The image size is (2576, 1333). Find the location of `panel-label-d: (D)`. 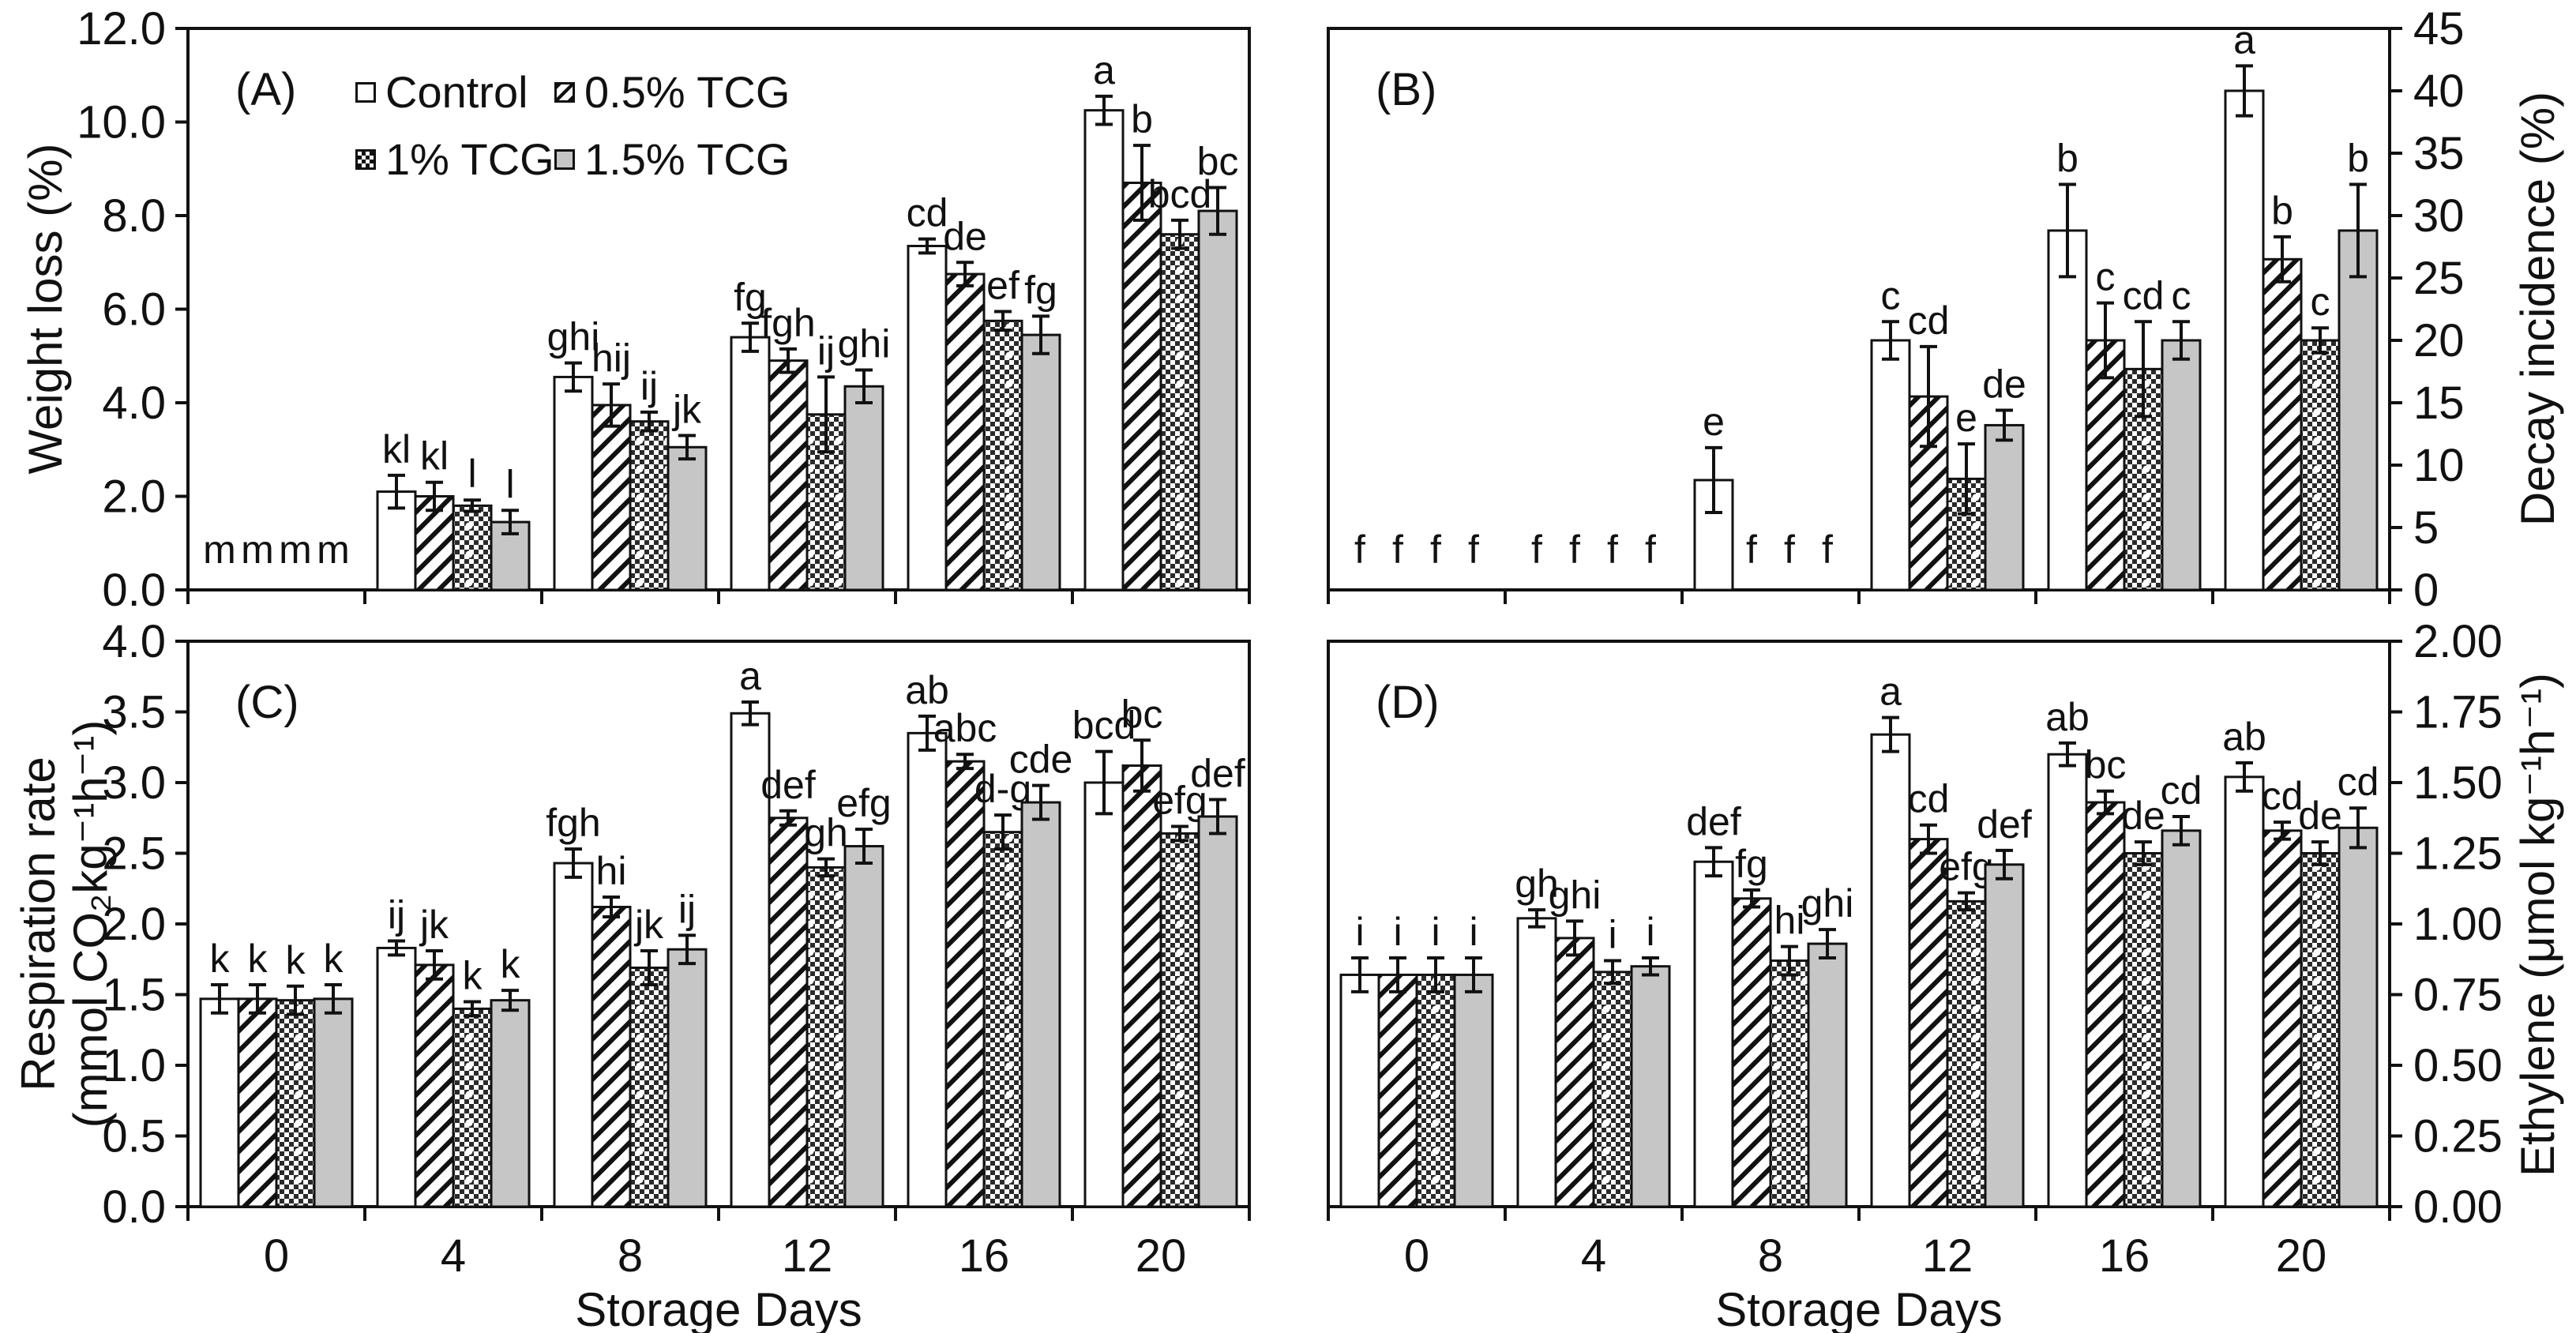

panel-label-d: (D) is located at coordinates (1408, 702).